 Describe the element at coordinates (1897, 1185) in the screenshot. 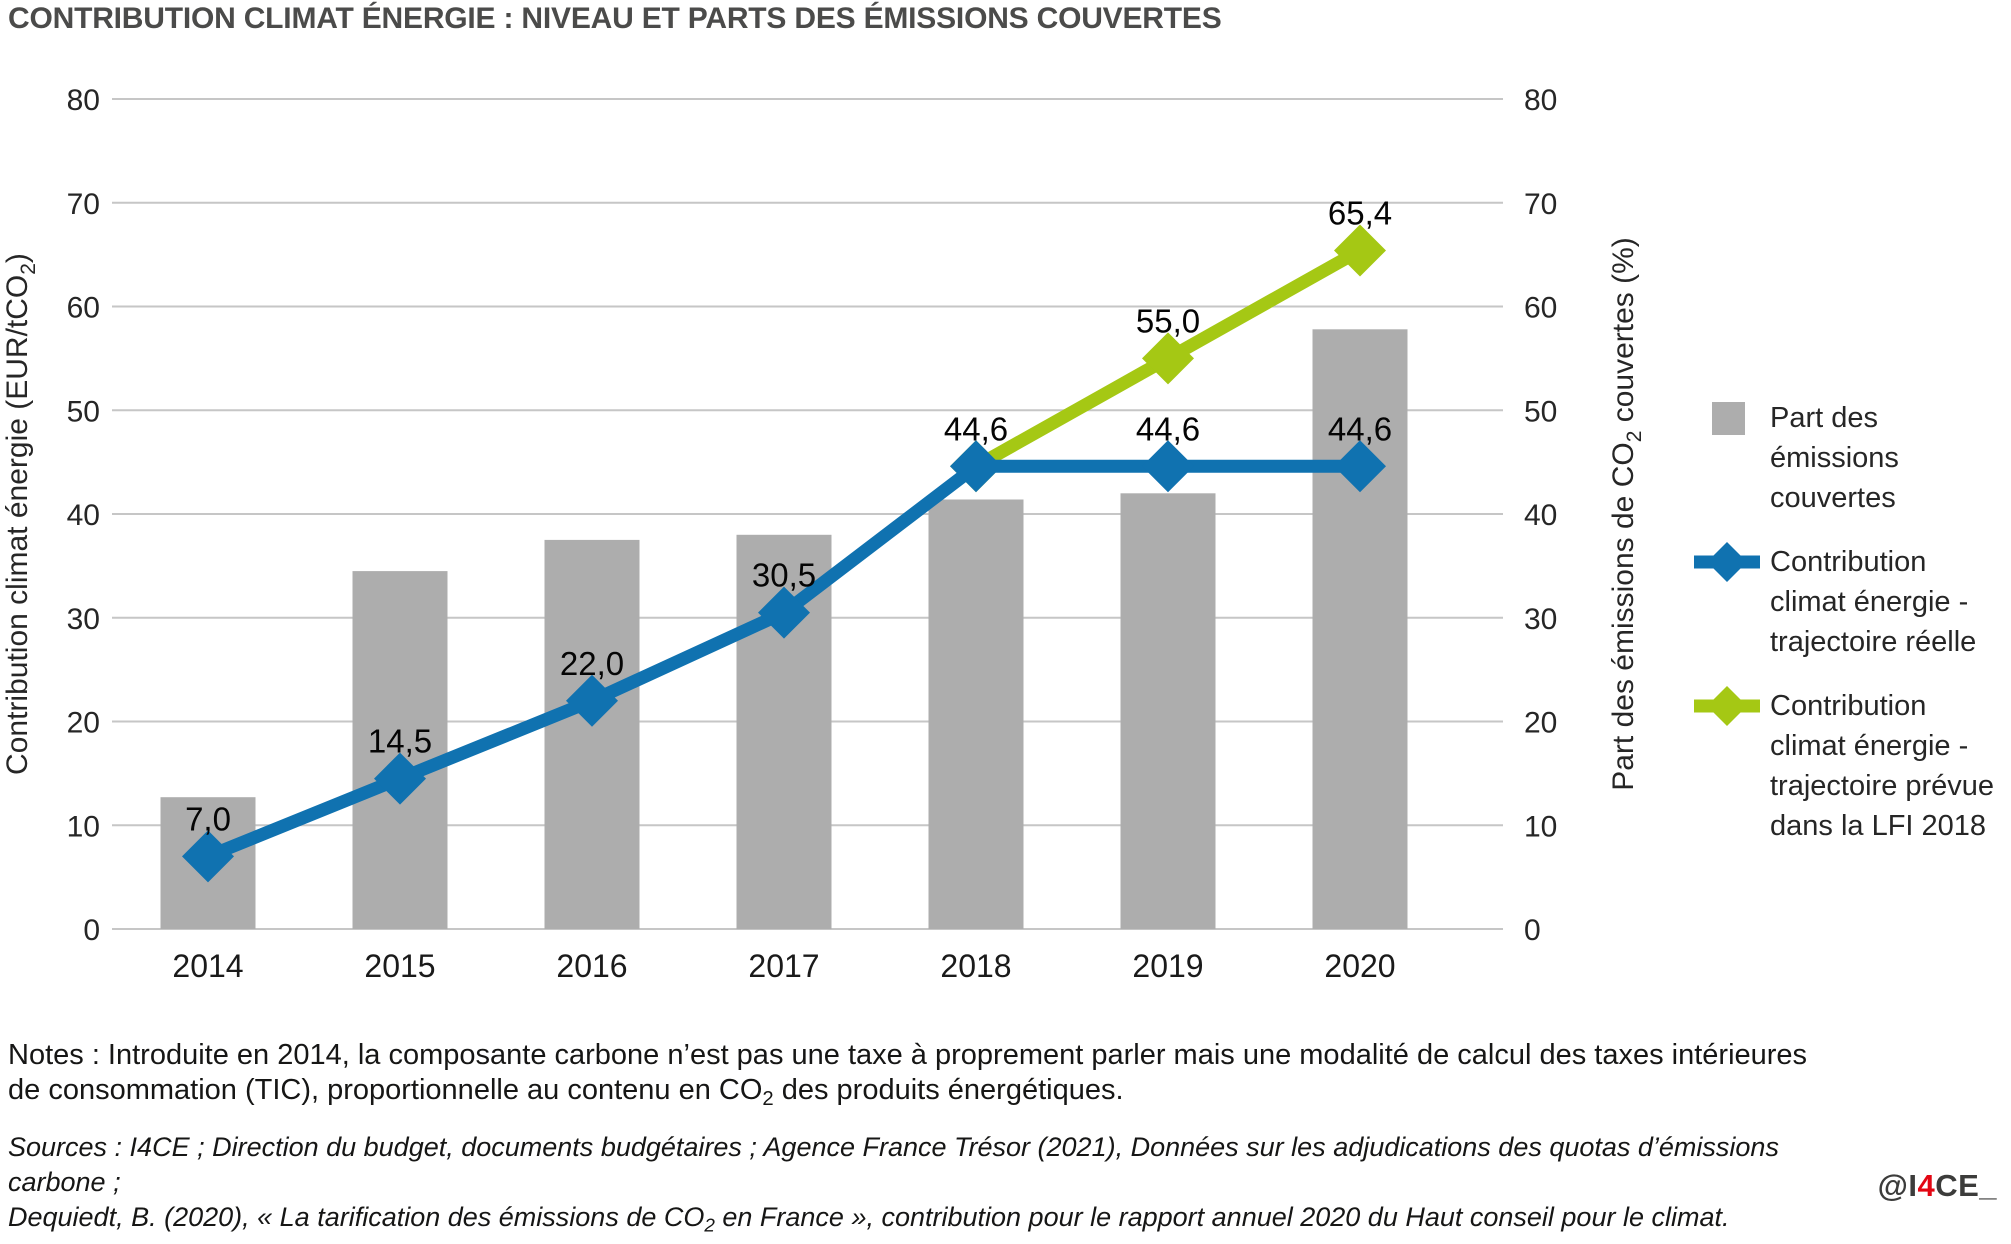

I see `handle-prefix: @I` at that location.